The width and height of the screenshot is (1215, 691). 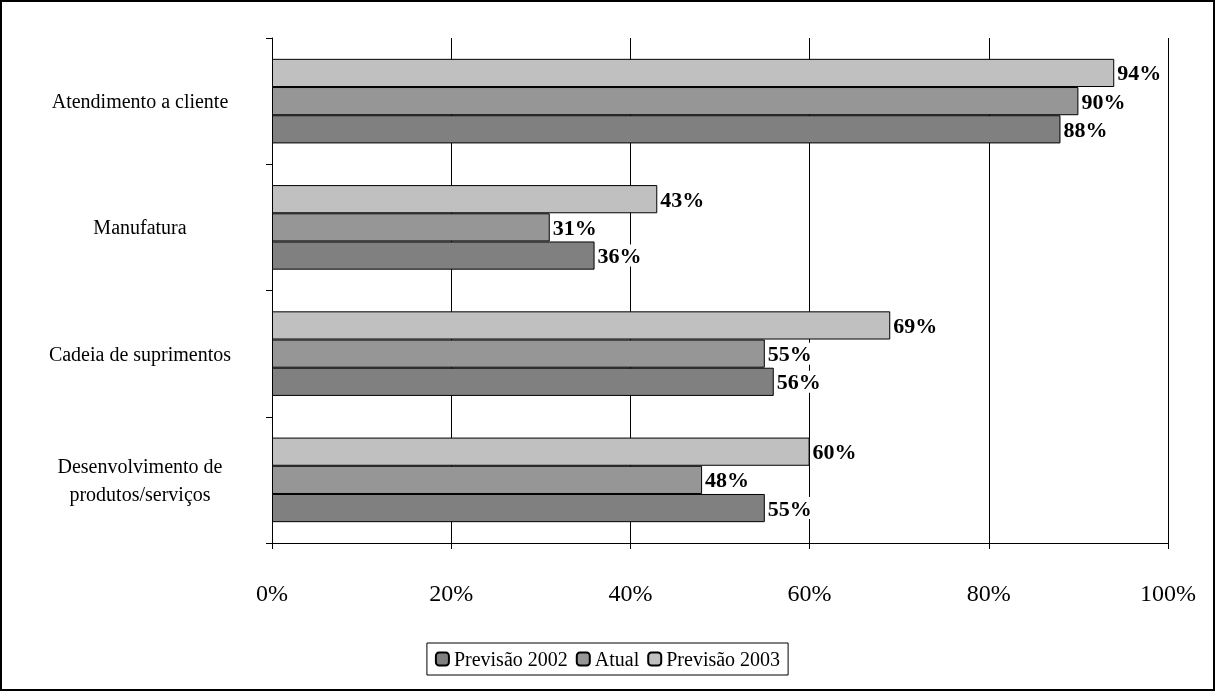 What do you see at coordinates (451, 593) in the screenshot?
I see `x-tick-label: 20%` at bounding box center [451, 593].